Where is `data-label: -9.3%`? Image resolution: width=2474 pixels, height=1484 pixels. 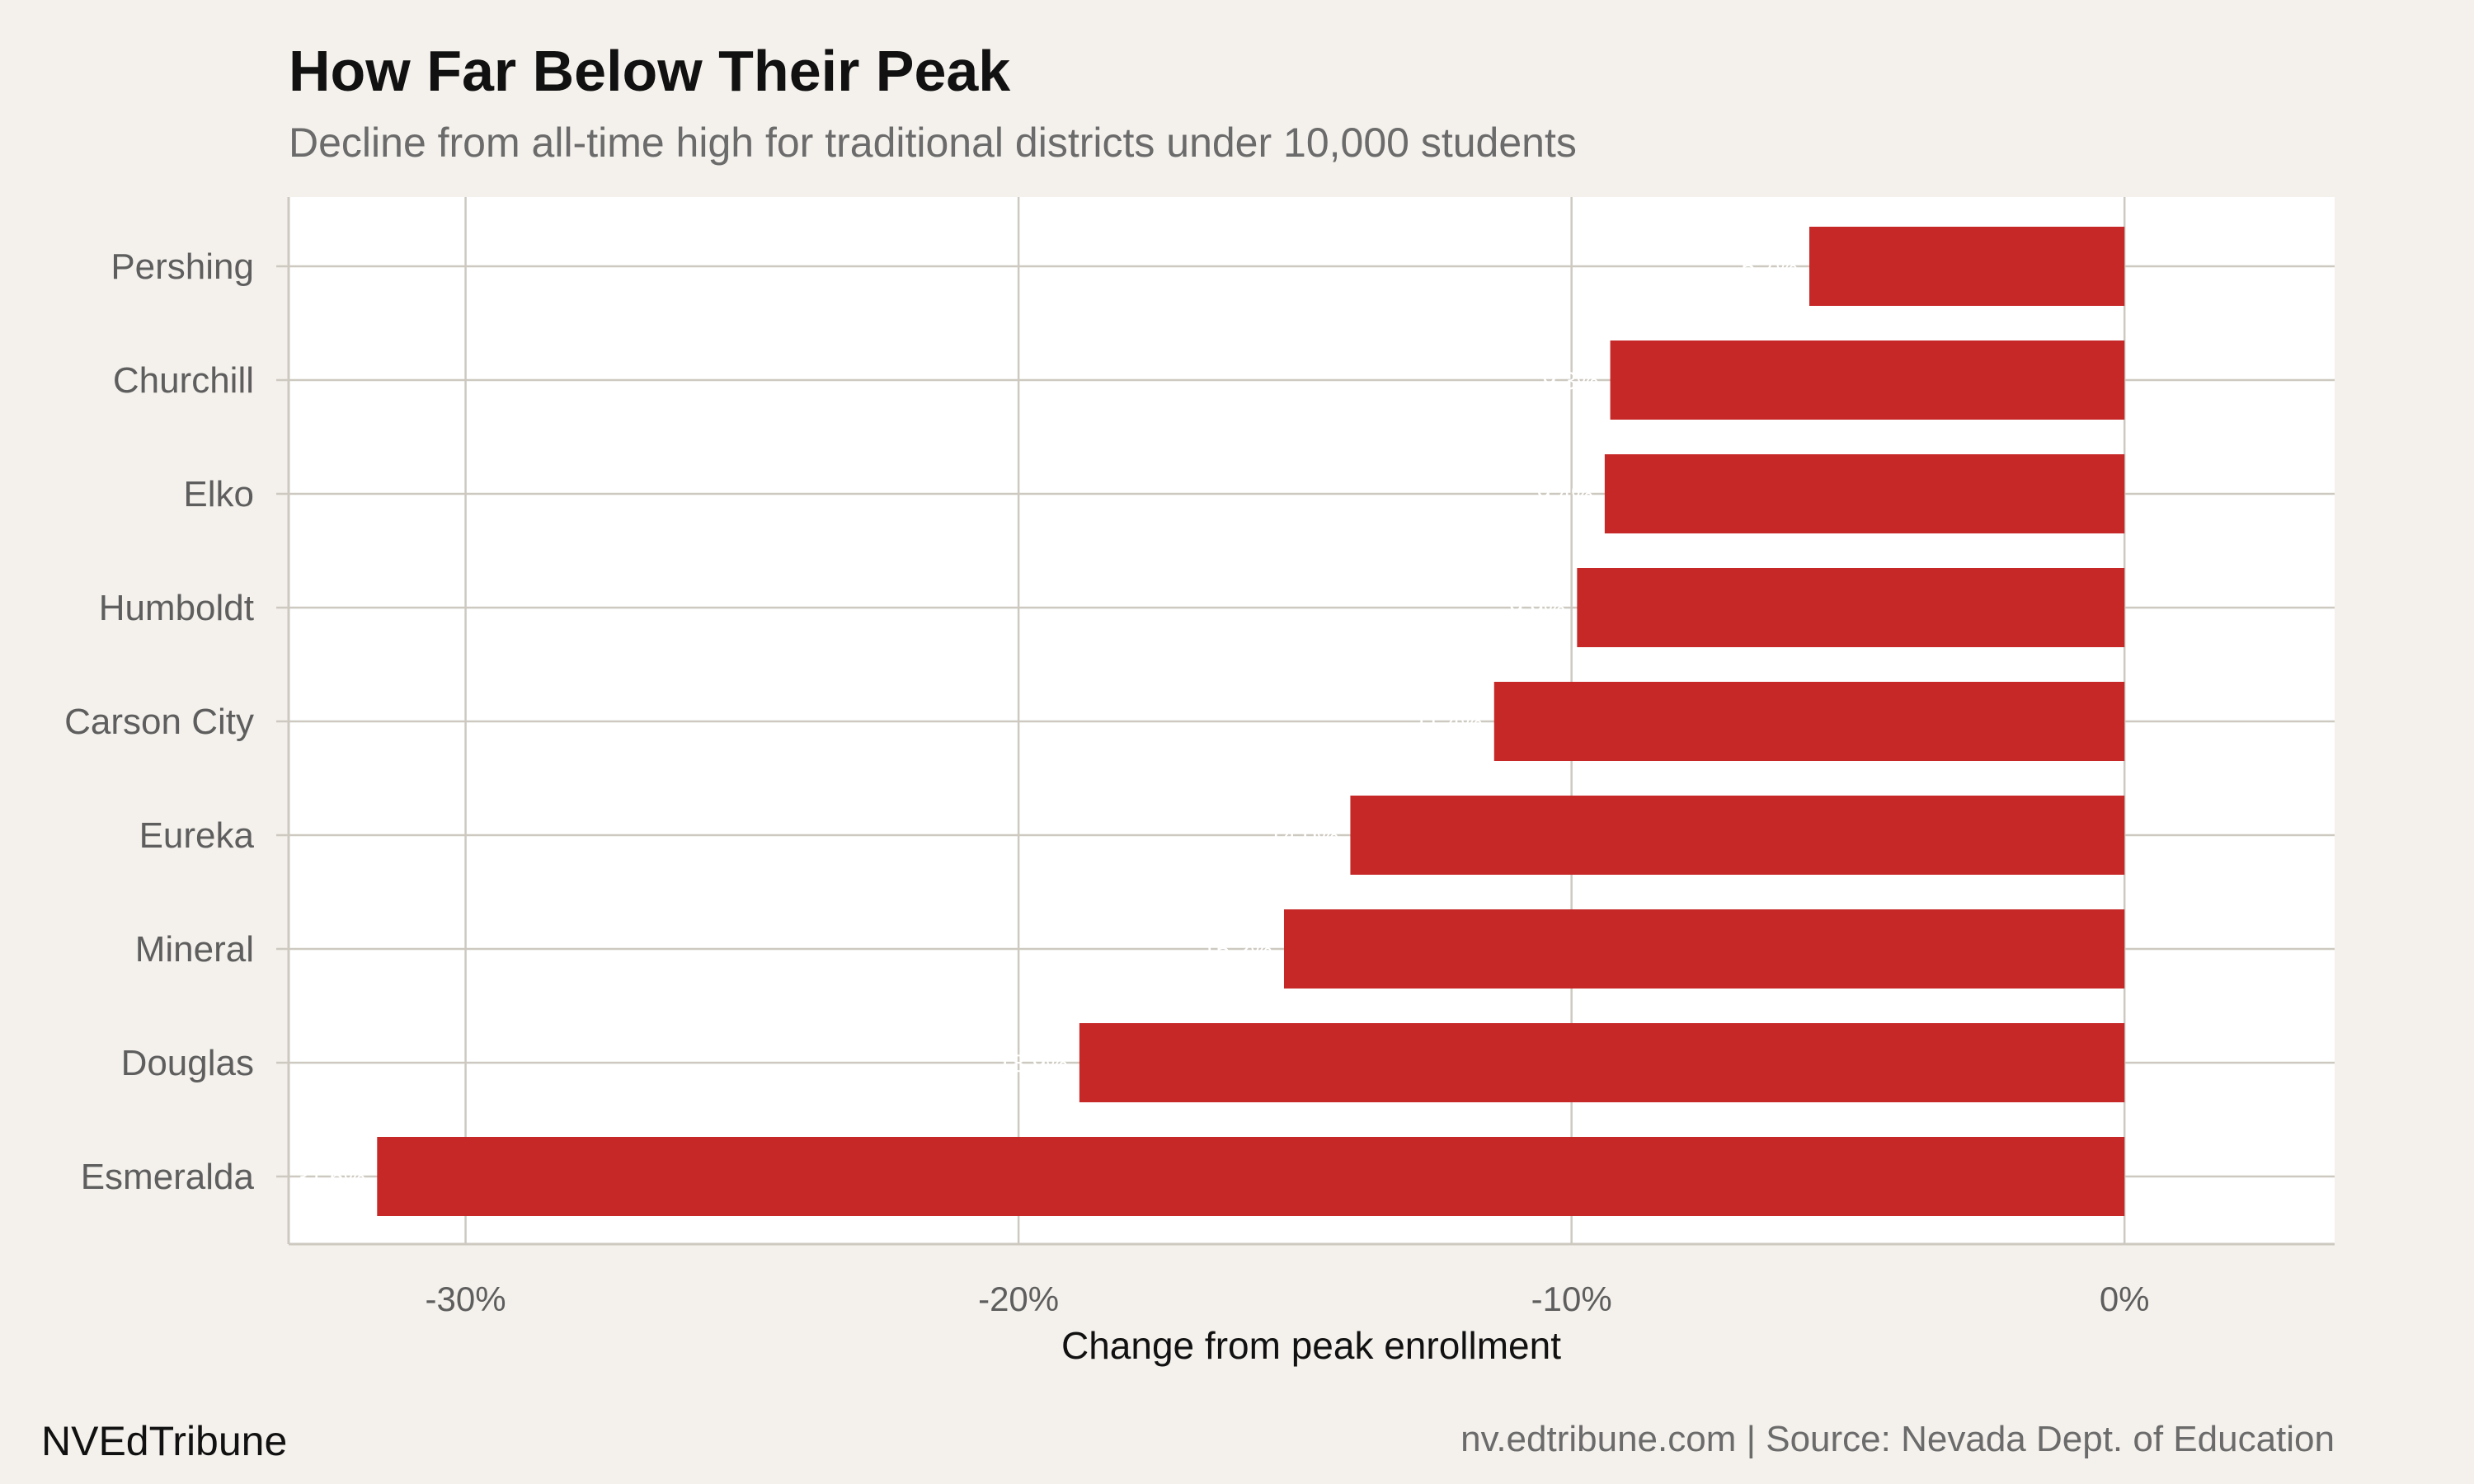
data-label: -9.3% is located at coordinates (1566, 381).